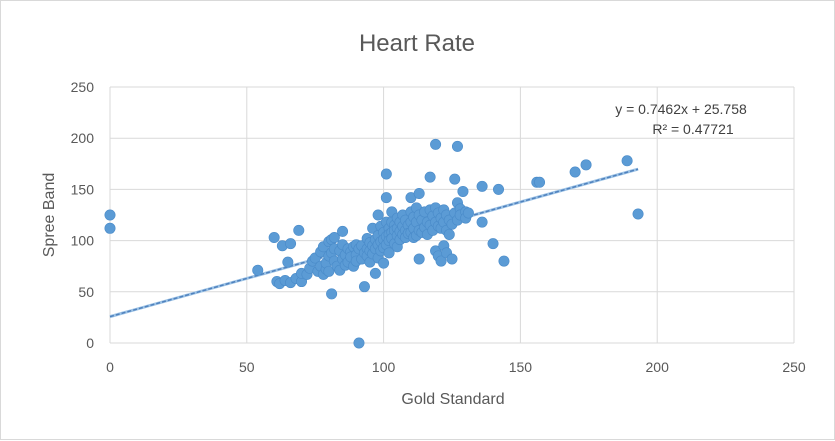 This screenshot has width=835, height=441. What do you see at coordinates (452, 399) in the screenshot?
I see `x-axis-label: Gold Standard` at bounding box center [452, 399].